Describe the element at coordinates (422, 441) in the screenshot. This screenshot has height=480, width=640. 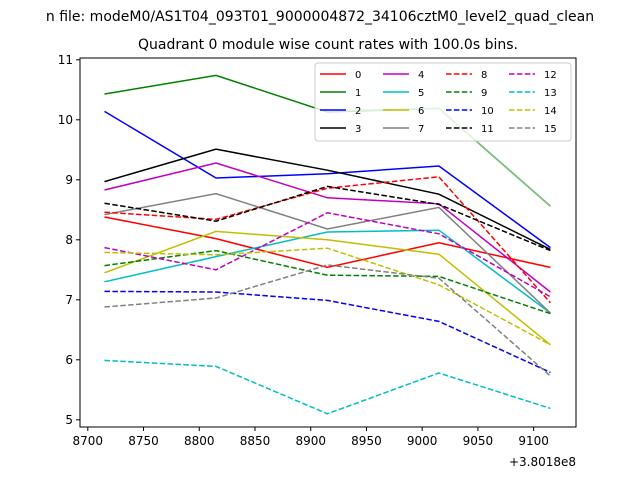
I see `x-tick-label: 9000` at that location.